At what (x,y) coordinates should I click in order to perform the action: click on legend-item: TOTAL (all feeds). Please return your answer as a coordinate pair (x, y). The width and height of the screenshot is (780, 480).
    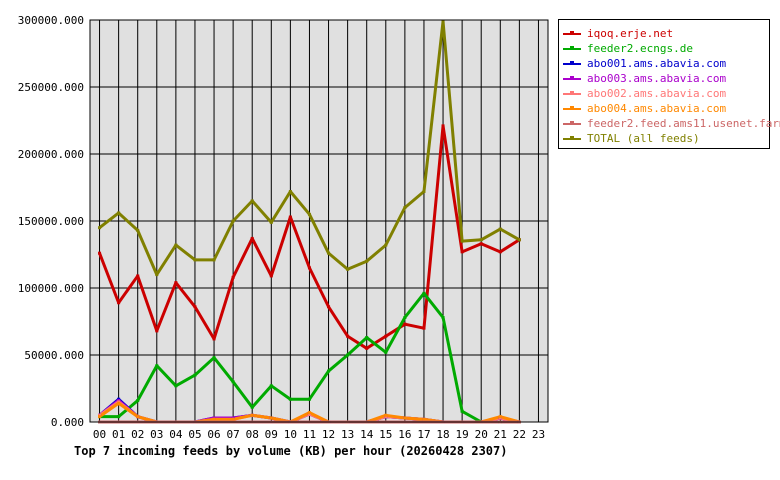
    Looking at the image, I should click on (631, 138).